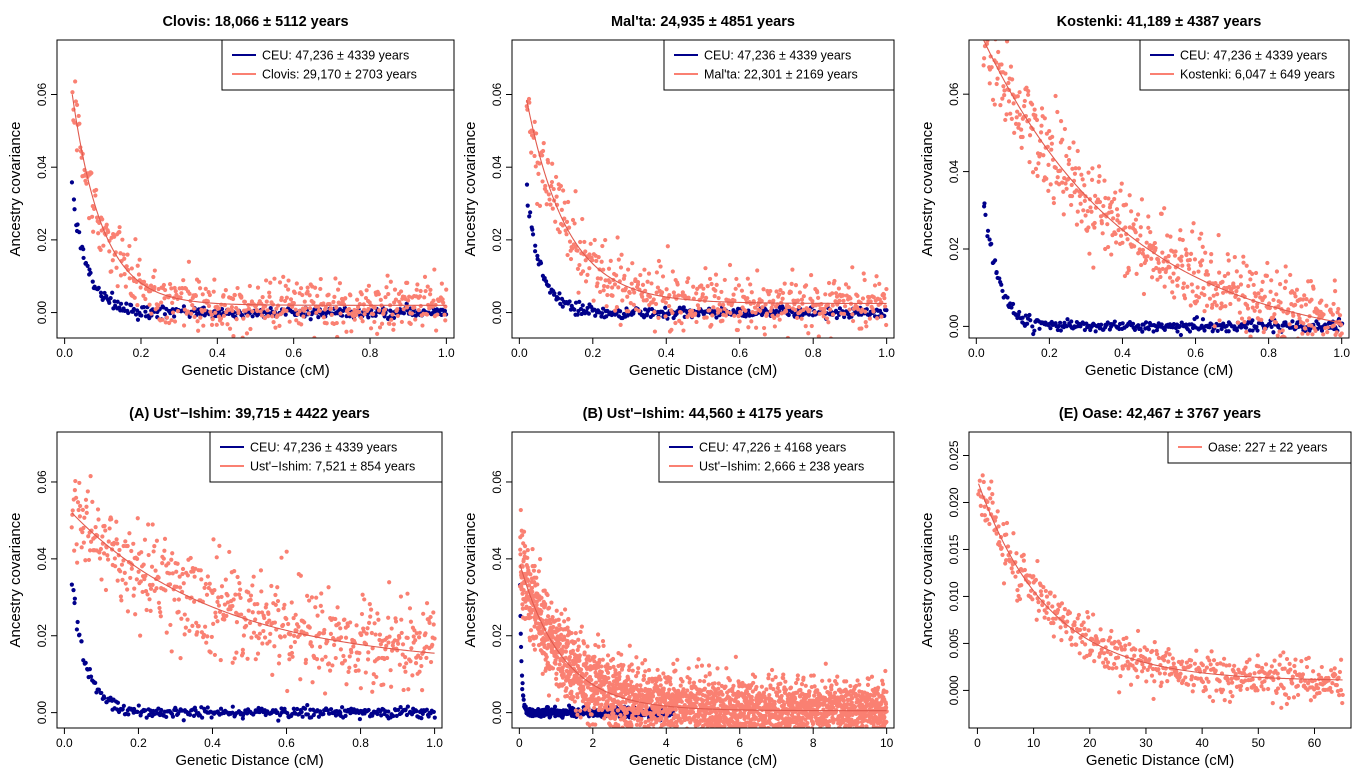 The image size is (1353, 777). I want to click on legend-label: CEU: 47,236 ± 4339 years, so click(1253, 56).